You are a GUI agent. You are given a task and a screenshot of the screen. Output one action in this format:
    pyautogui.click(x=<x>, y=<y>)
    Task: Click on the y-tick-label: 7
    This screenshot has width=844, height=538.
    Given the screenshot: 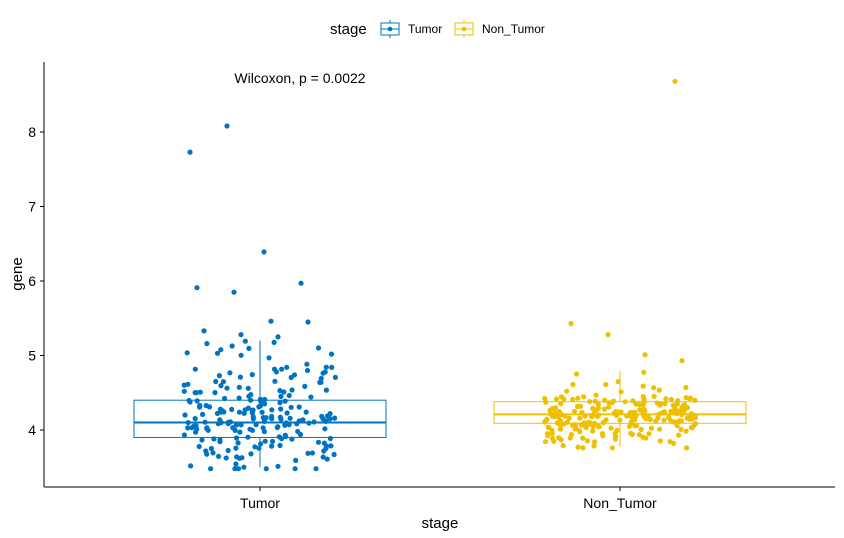 What is the action you would take?
    pyautogui.click(x=32, y=207)
    